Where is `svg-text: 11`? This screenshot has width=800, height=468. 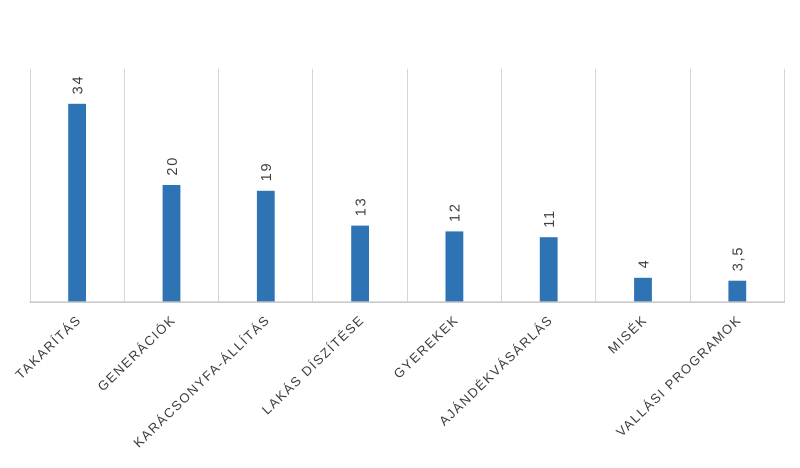 svg-text: 11 is located at coordinates (550, 218).